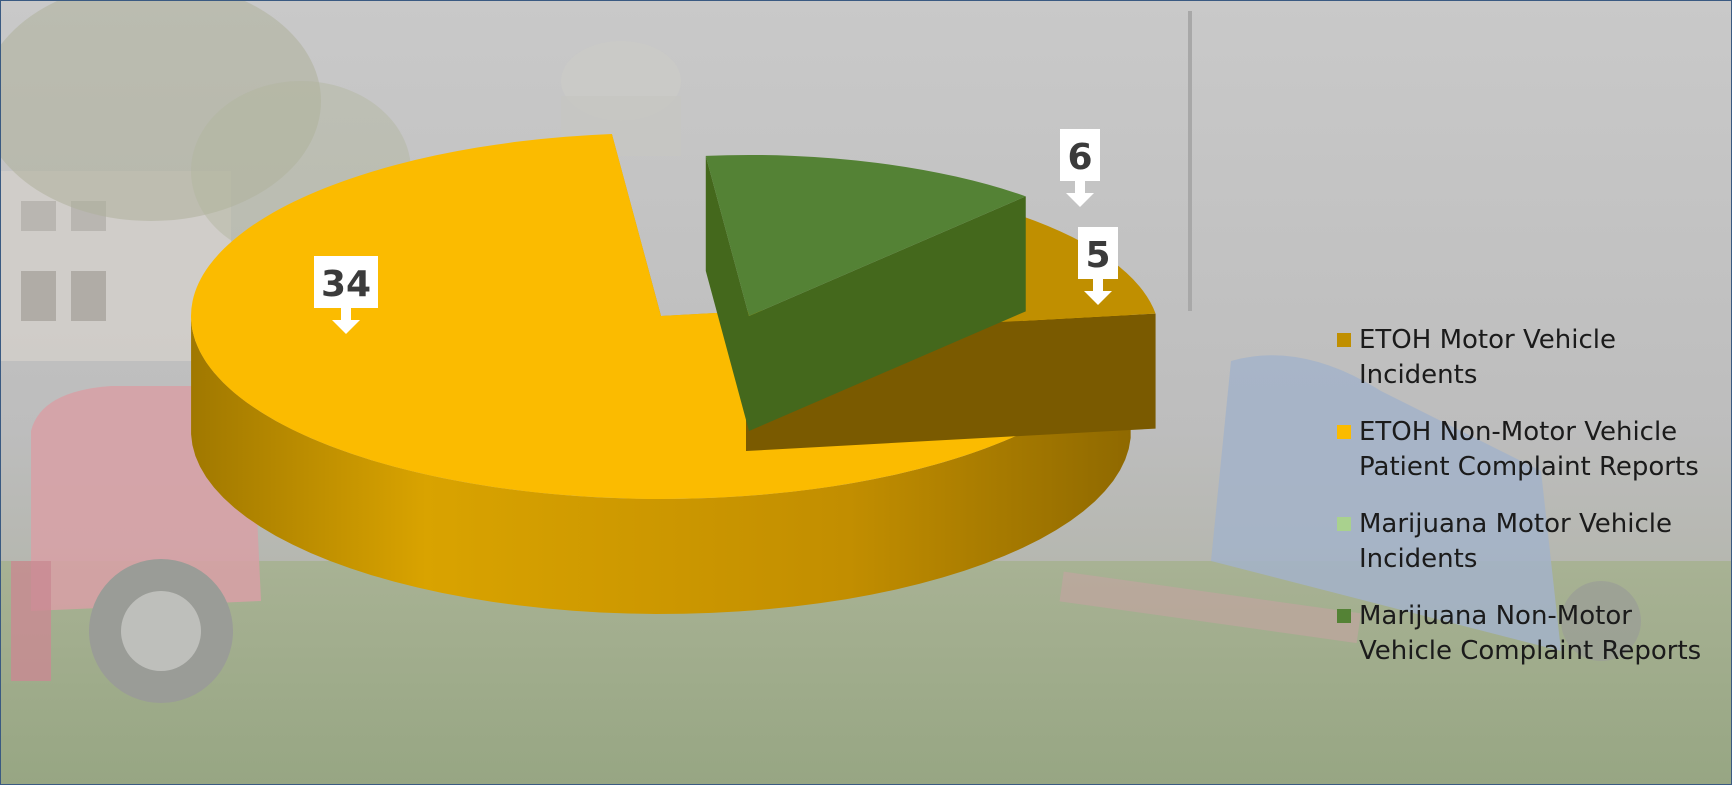 The width and height of the screenshot is (1732, 785). I want to click on data-label: 6, so click(1079, 157).